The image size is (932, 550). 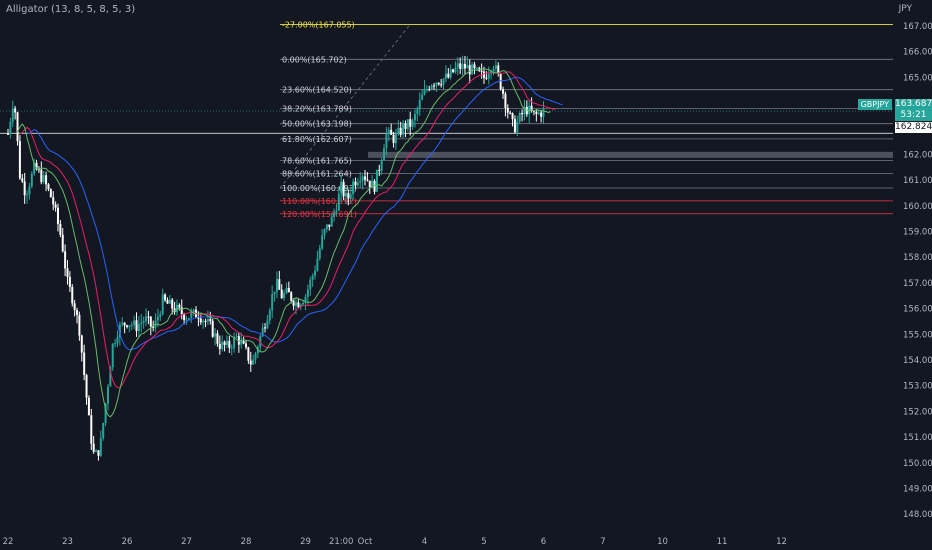 I want to click on current-price-tag: GBPJPY 163.687 53:21, so click(x=894, y=110).